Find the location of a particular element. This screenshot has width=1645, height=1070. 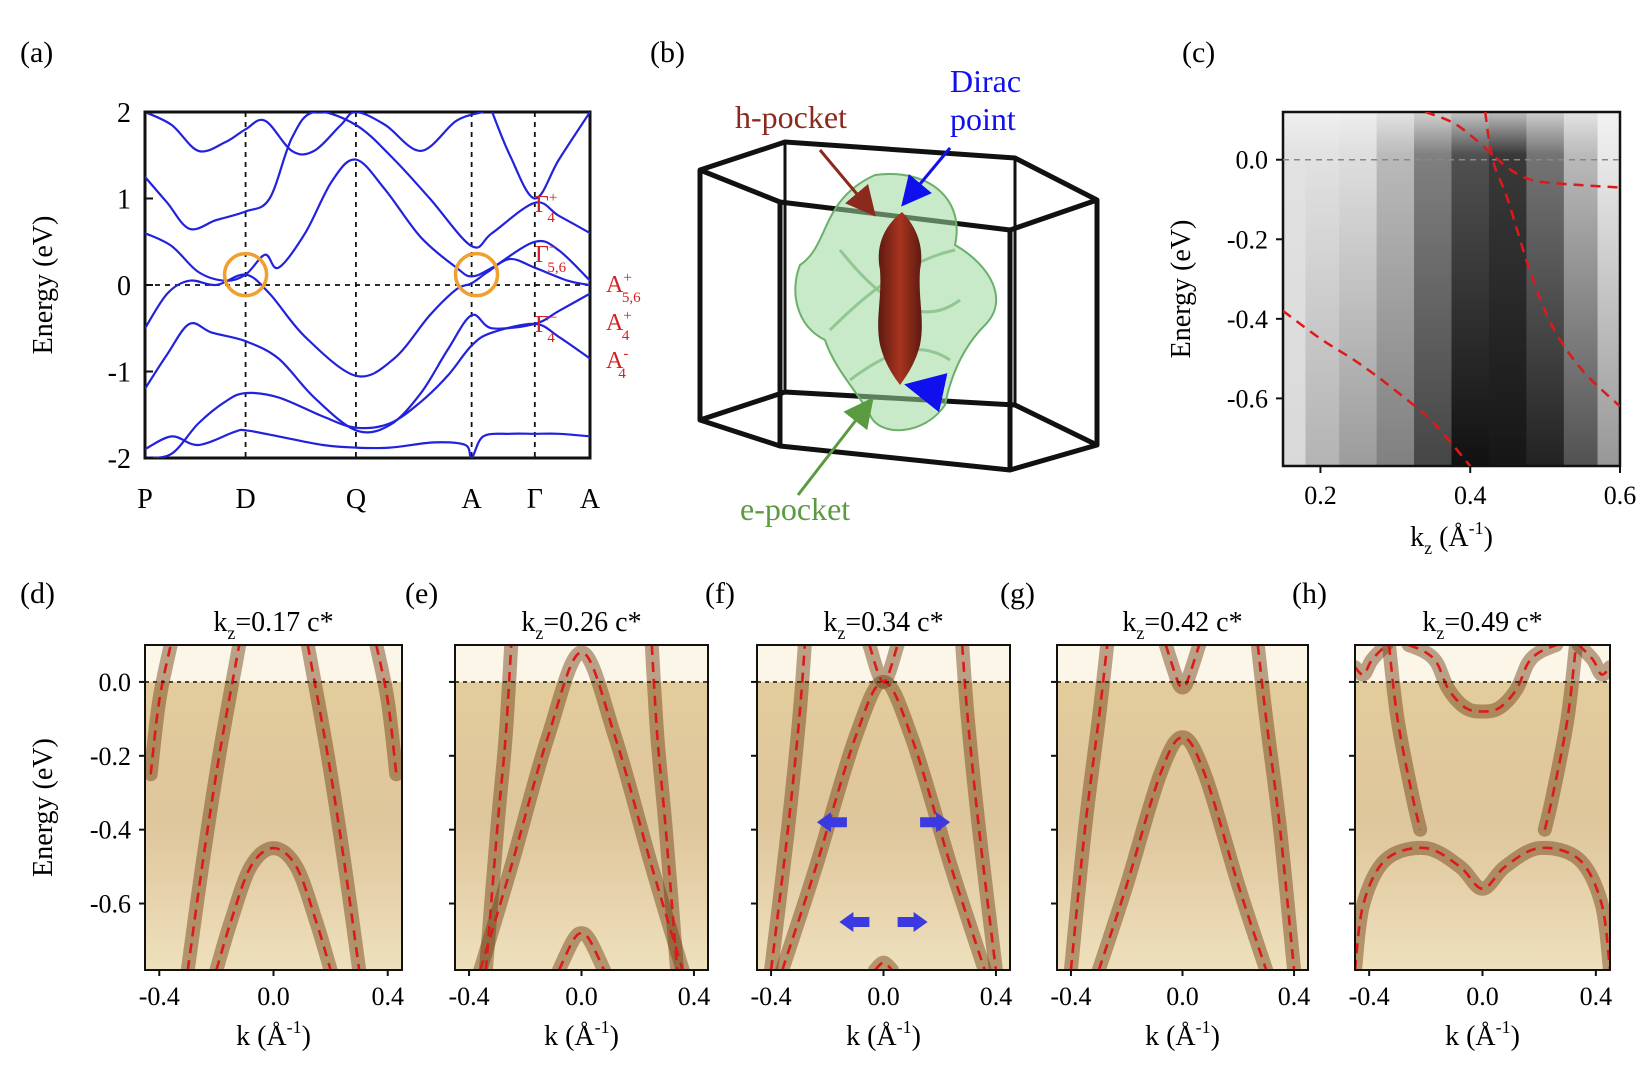

panel-title: kz=0.17 c* is located at coordinates (273, 625).